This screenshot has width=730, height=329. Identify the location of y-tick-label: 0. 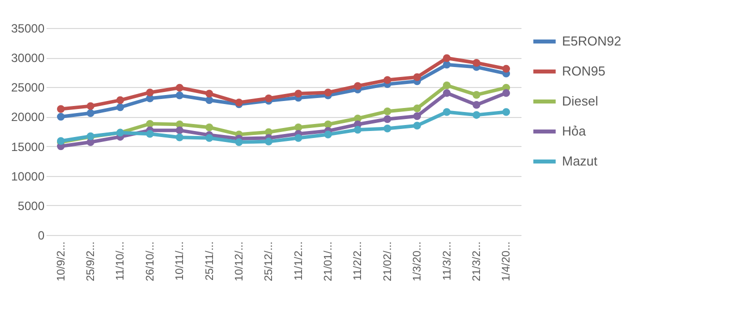
(41, 235).